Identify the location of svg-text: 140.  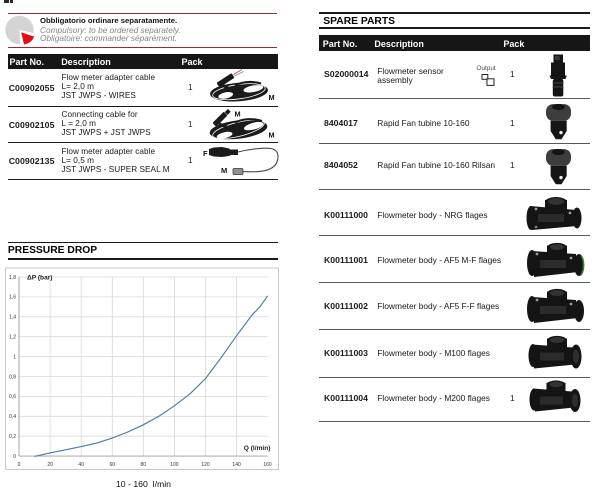
(236, 465).